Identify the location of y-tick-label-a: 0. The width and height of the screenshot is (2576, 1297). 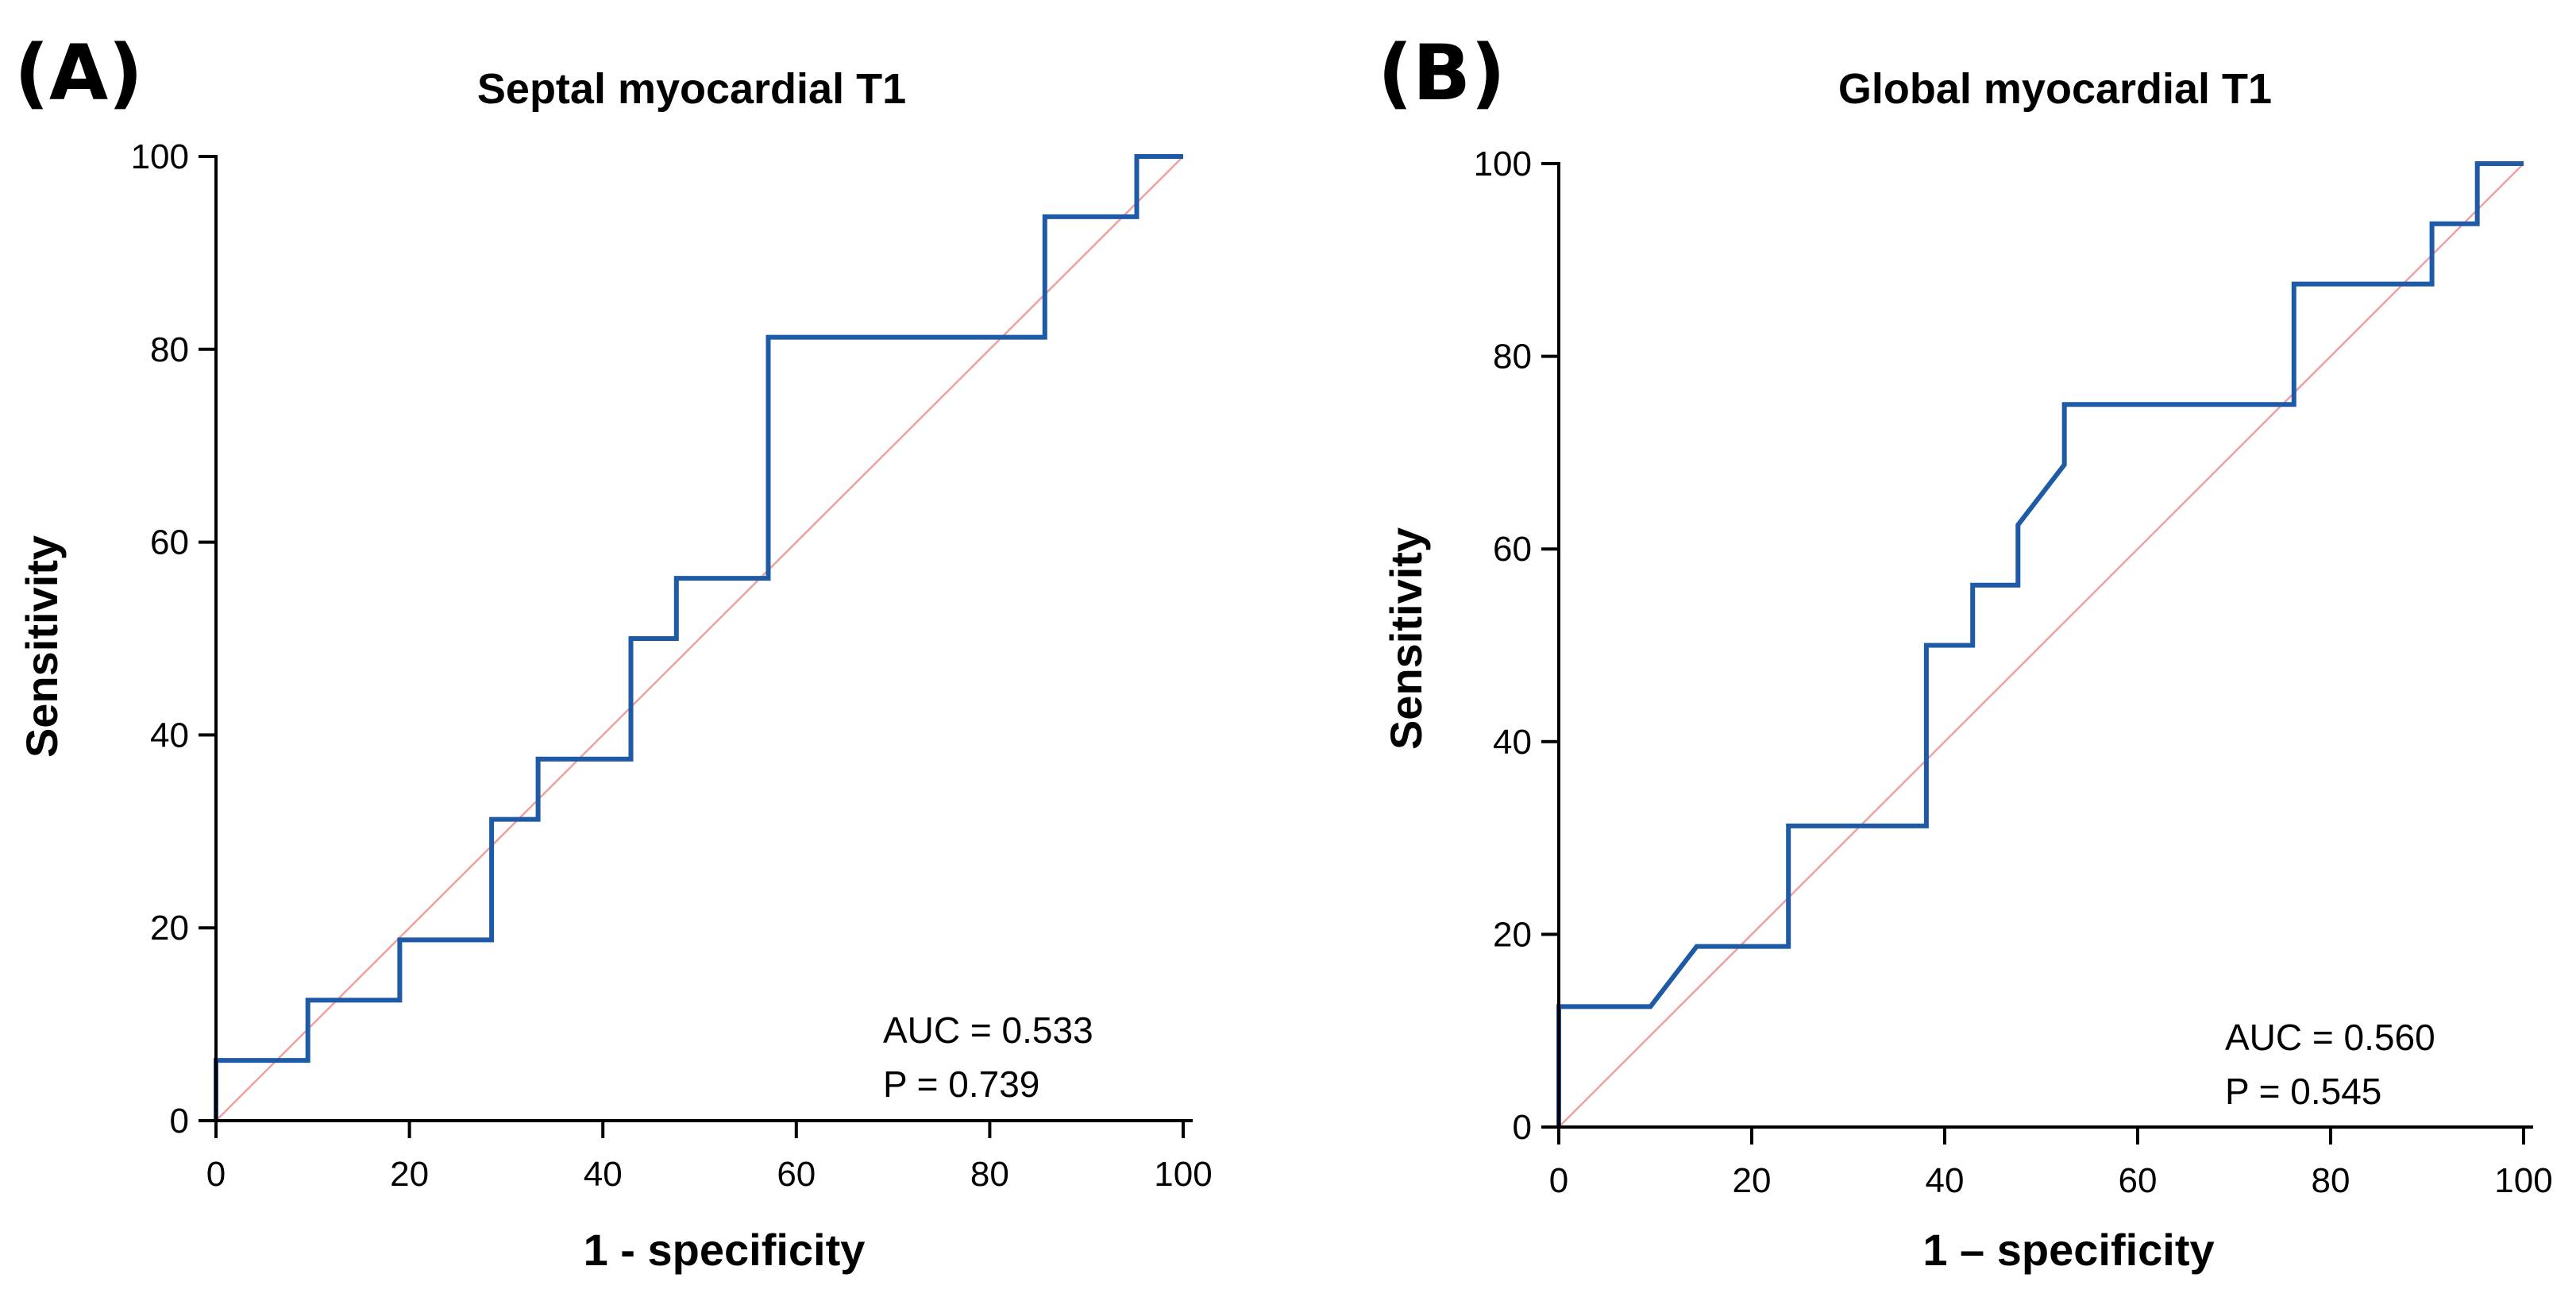
(179, 1121).